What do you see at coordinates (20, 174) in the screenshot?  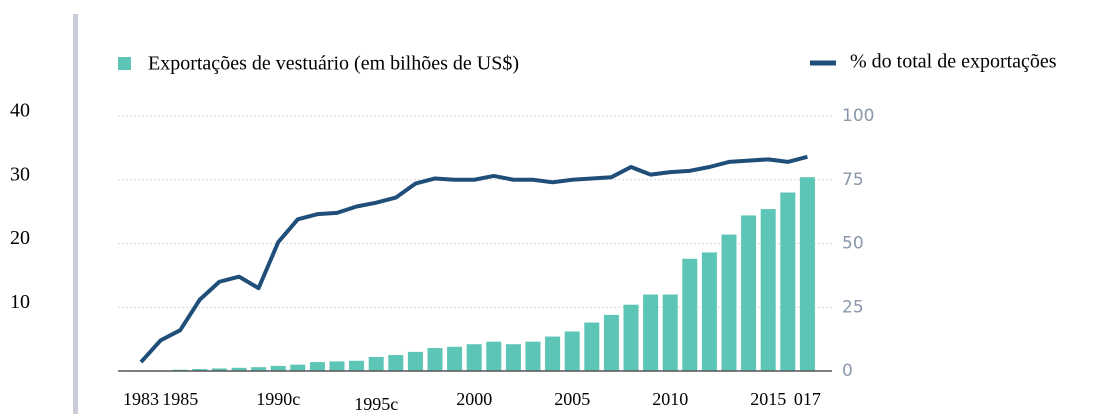 I see `y-tick-label: 30` at bounding box center [20, 174].